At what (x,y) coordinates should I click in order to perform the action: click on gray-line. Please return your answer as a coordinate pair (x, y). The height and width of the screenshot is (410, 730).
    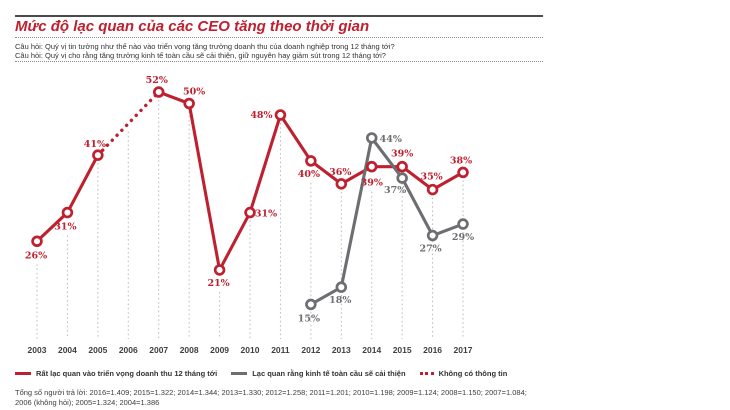
    Looking at the image, I should click on (387, 221).